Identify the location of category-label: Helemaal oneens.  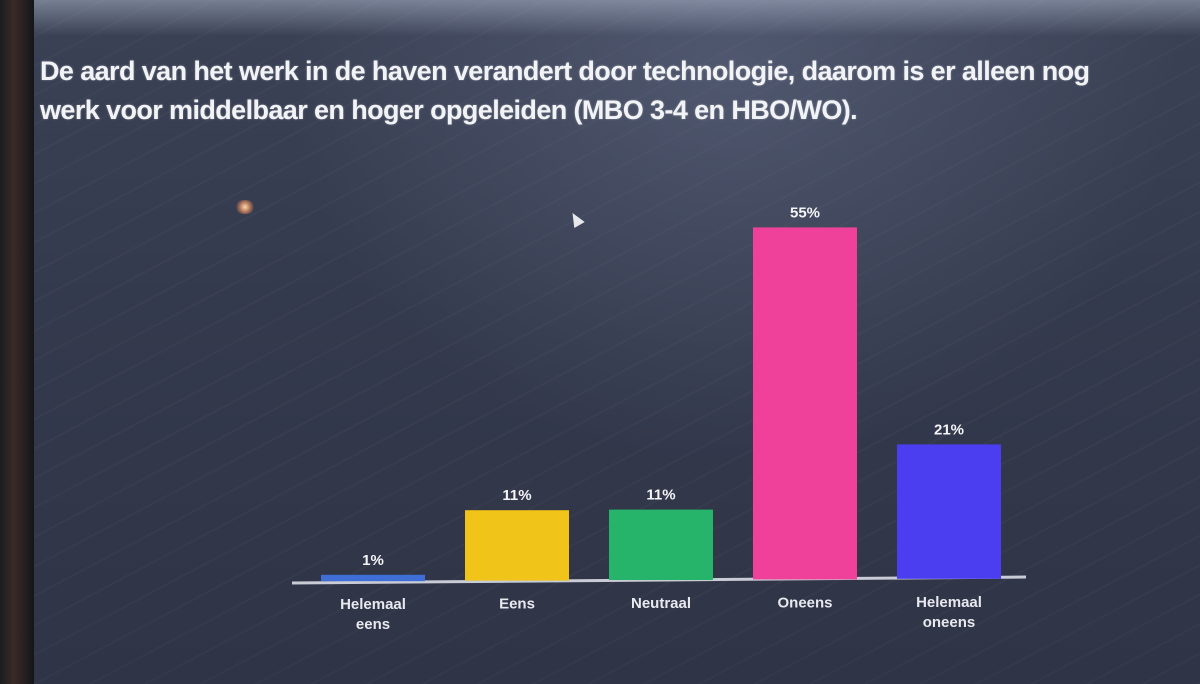
(949, 612).